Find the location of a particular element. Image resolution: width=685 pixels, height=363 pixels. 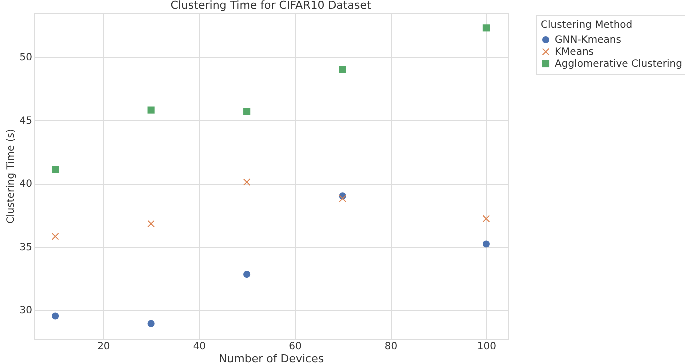

y-tick-label: 45 is located at coordinates (26, 121).